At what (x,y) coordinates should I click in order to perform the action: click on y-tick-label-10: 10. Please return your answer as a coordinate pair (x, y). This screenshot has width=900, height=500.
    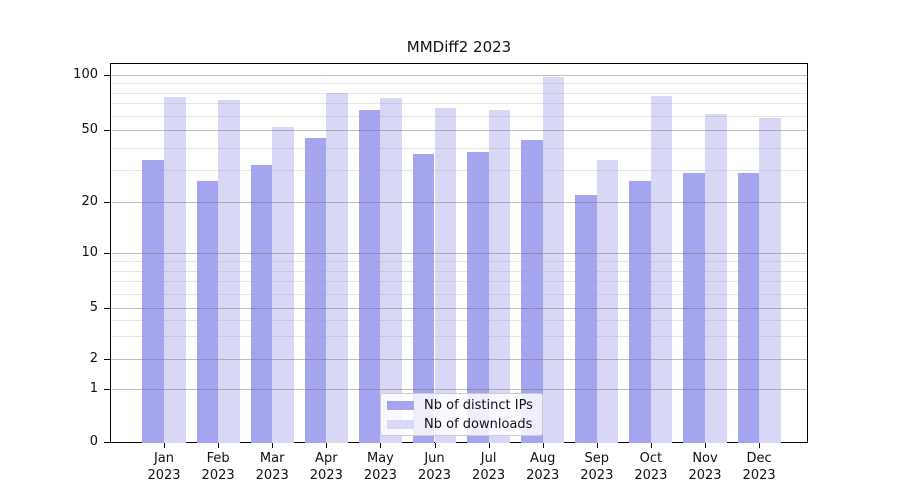
    Looking at the image, I should click on (89, 252).